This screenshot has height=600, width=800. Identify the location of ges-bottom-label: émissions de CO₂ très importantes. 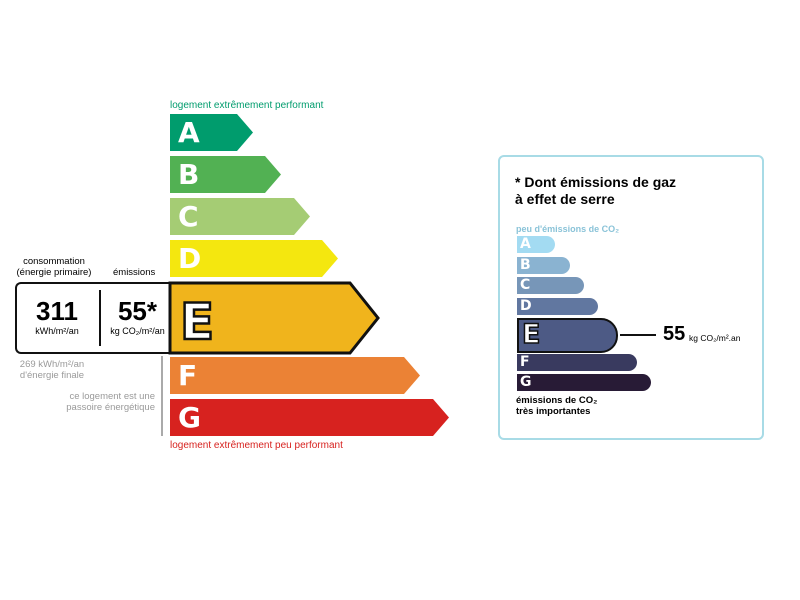
(557, 406).